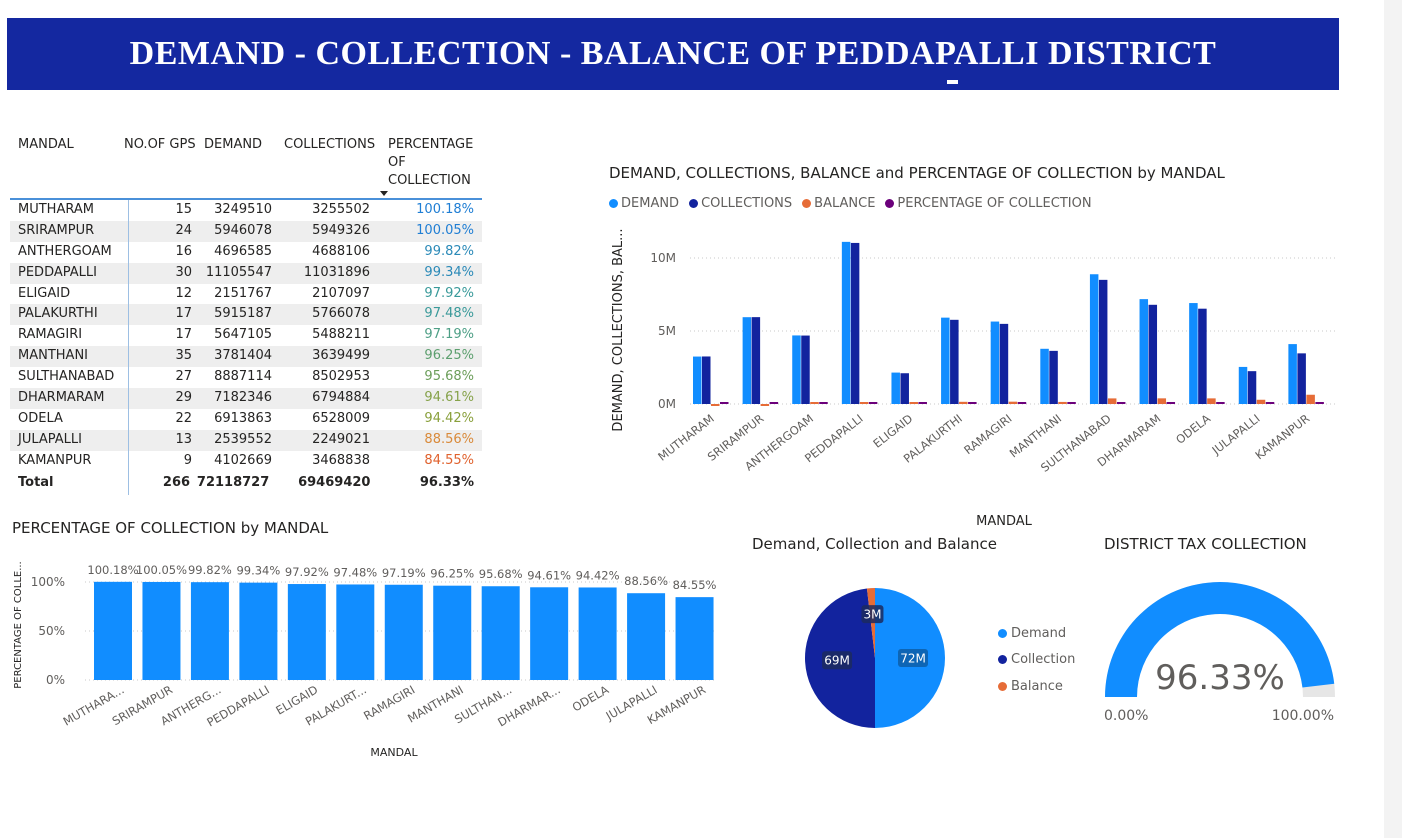 Image resolution: width=1402 pixels, height=838 pixels. I want to click on cell-mandal: ODELA, so click(40, 418).